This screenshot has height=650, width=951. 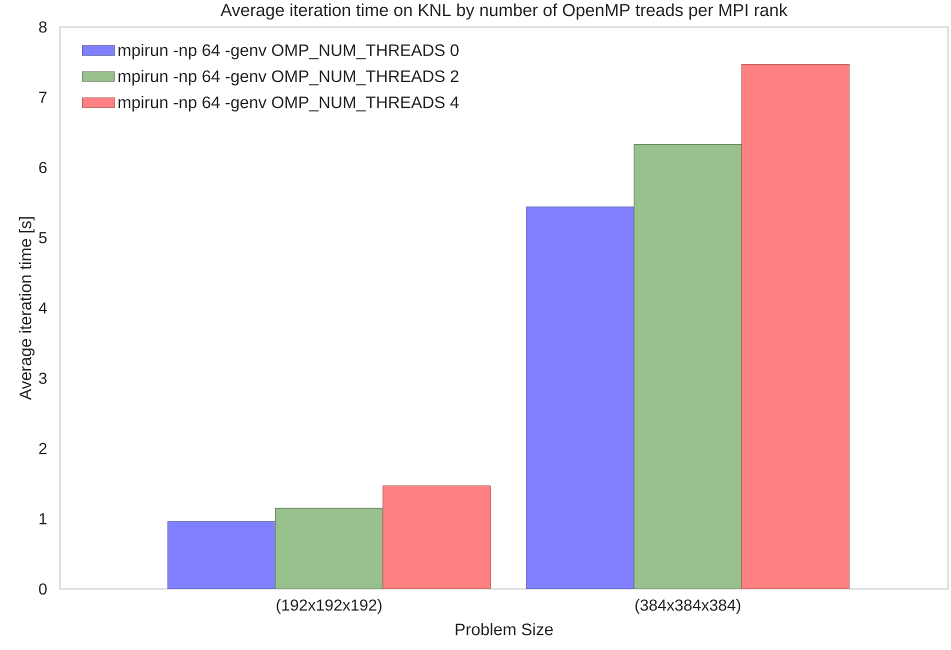 What do you see at coordinates (329, 606) in the screenshot?
I see `x-tick-label: (192x192x192)` at bounding box center [329, 606].